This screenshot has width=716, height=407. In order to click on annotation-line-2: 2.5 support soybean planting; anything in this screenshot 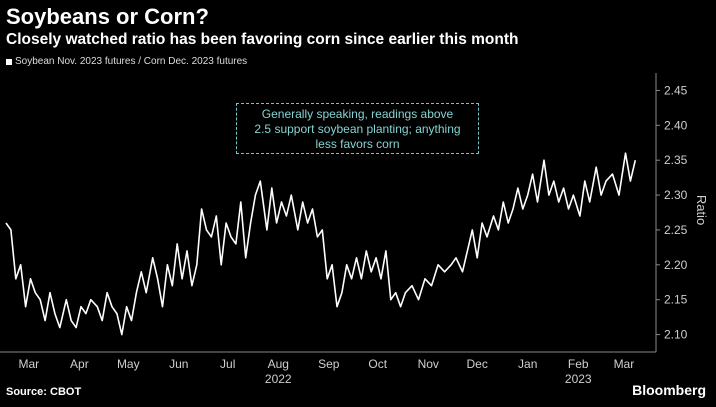, I will do `click(357, 129)`.